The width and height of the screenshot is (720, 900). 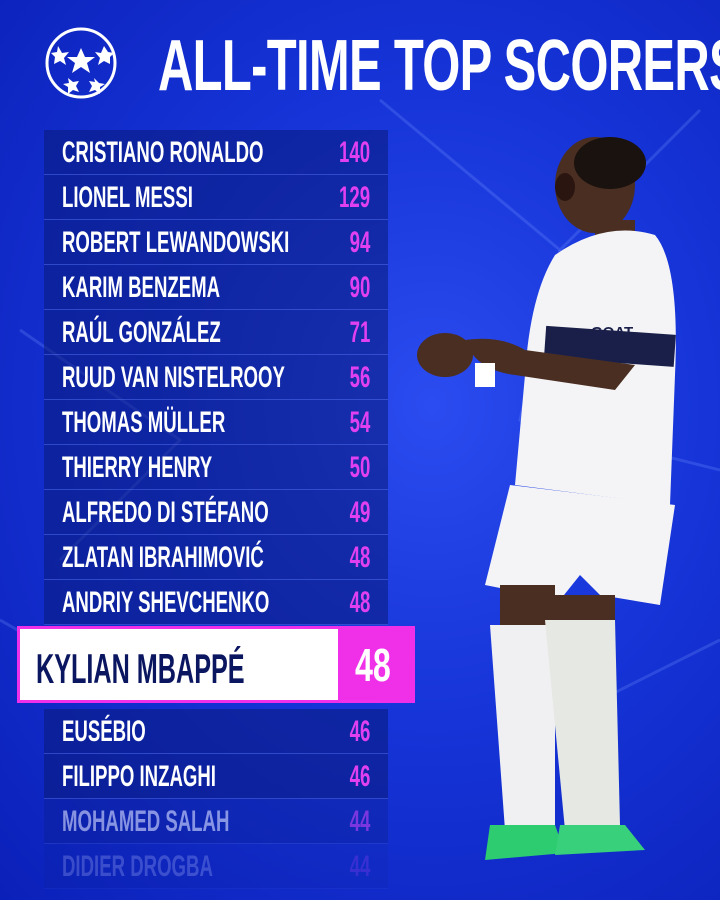 I want to click on shirt-sponsor: GOAT, so click(x=612, y=332).